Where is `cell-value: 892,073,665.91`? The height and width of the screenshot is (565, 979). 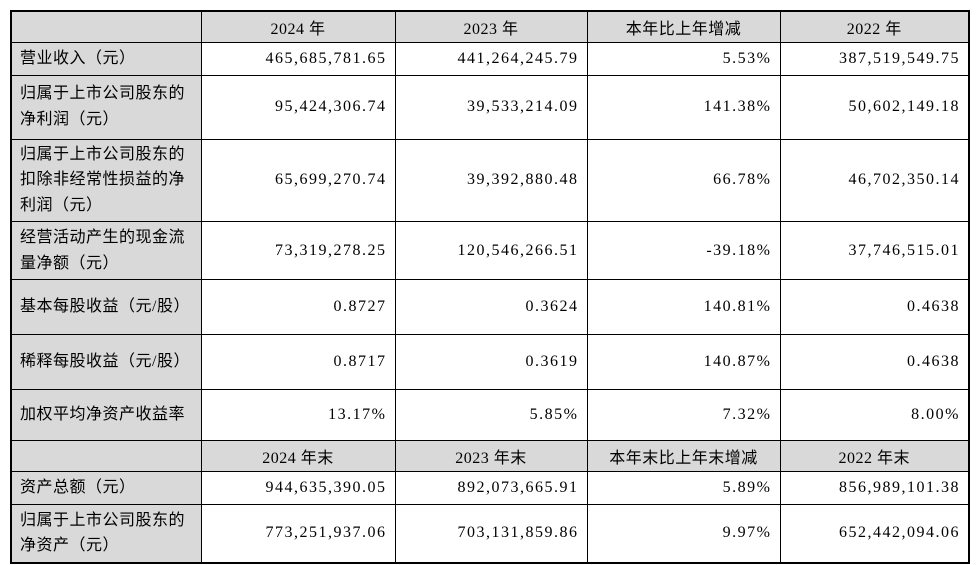 cell-value: 892,073,665.91 is located at coordinates (491, 488).